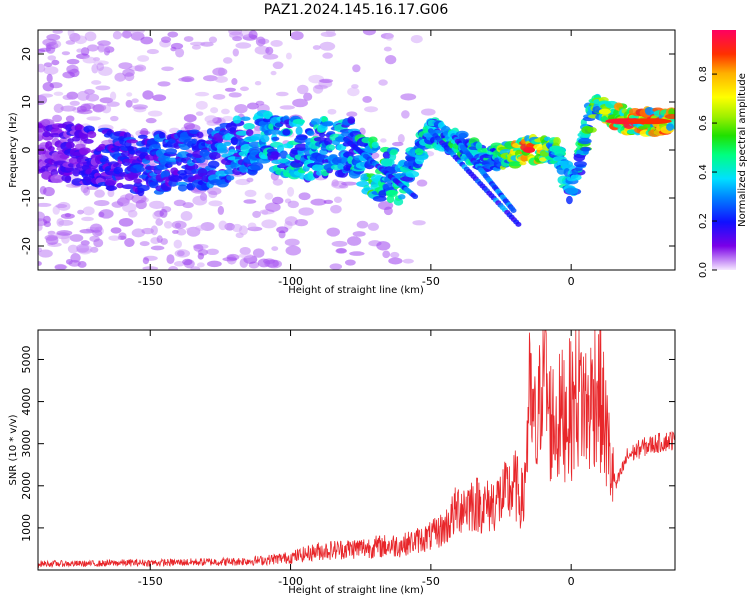 The image size is (750, 600). Describe the element at coordinates (703, 270) in the screenshot. I see `colorbar-tick-label: 0.0` at that location.